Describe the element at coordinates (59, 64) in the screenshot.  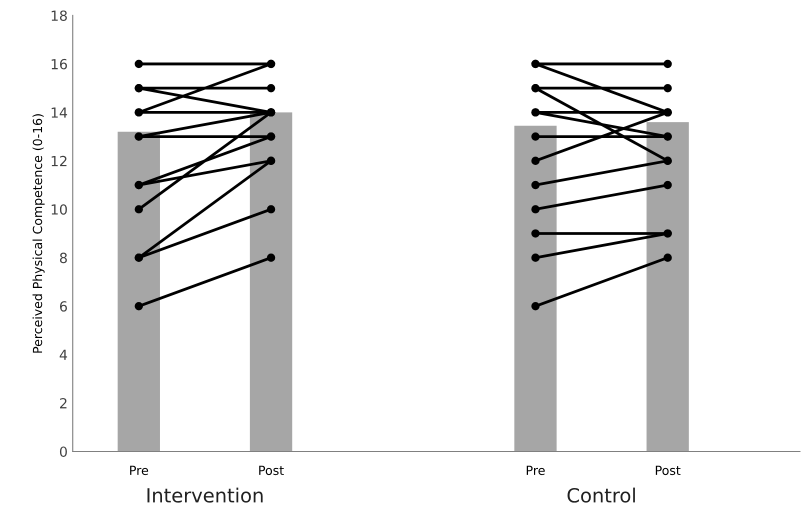
I see `y-tick-label: 16` at that location.